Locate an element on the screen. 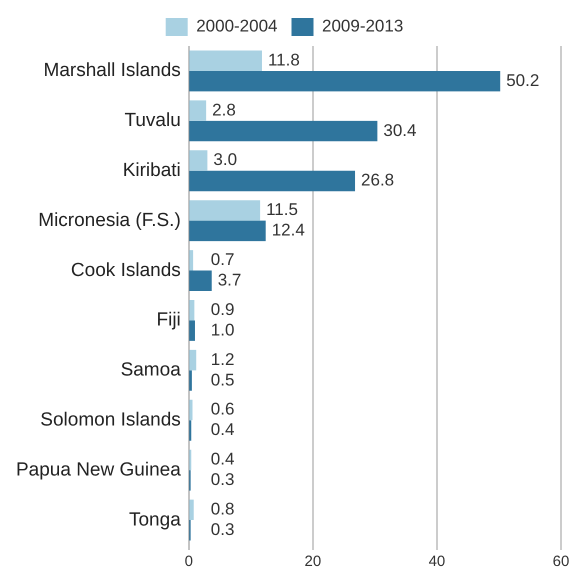 The width and height of the screenshot is (579, 578). data-label: 12.4 is located at coordinates (288, 230).